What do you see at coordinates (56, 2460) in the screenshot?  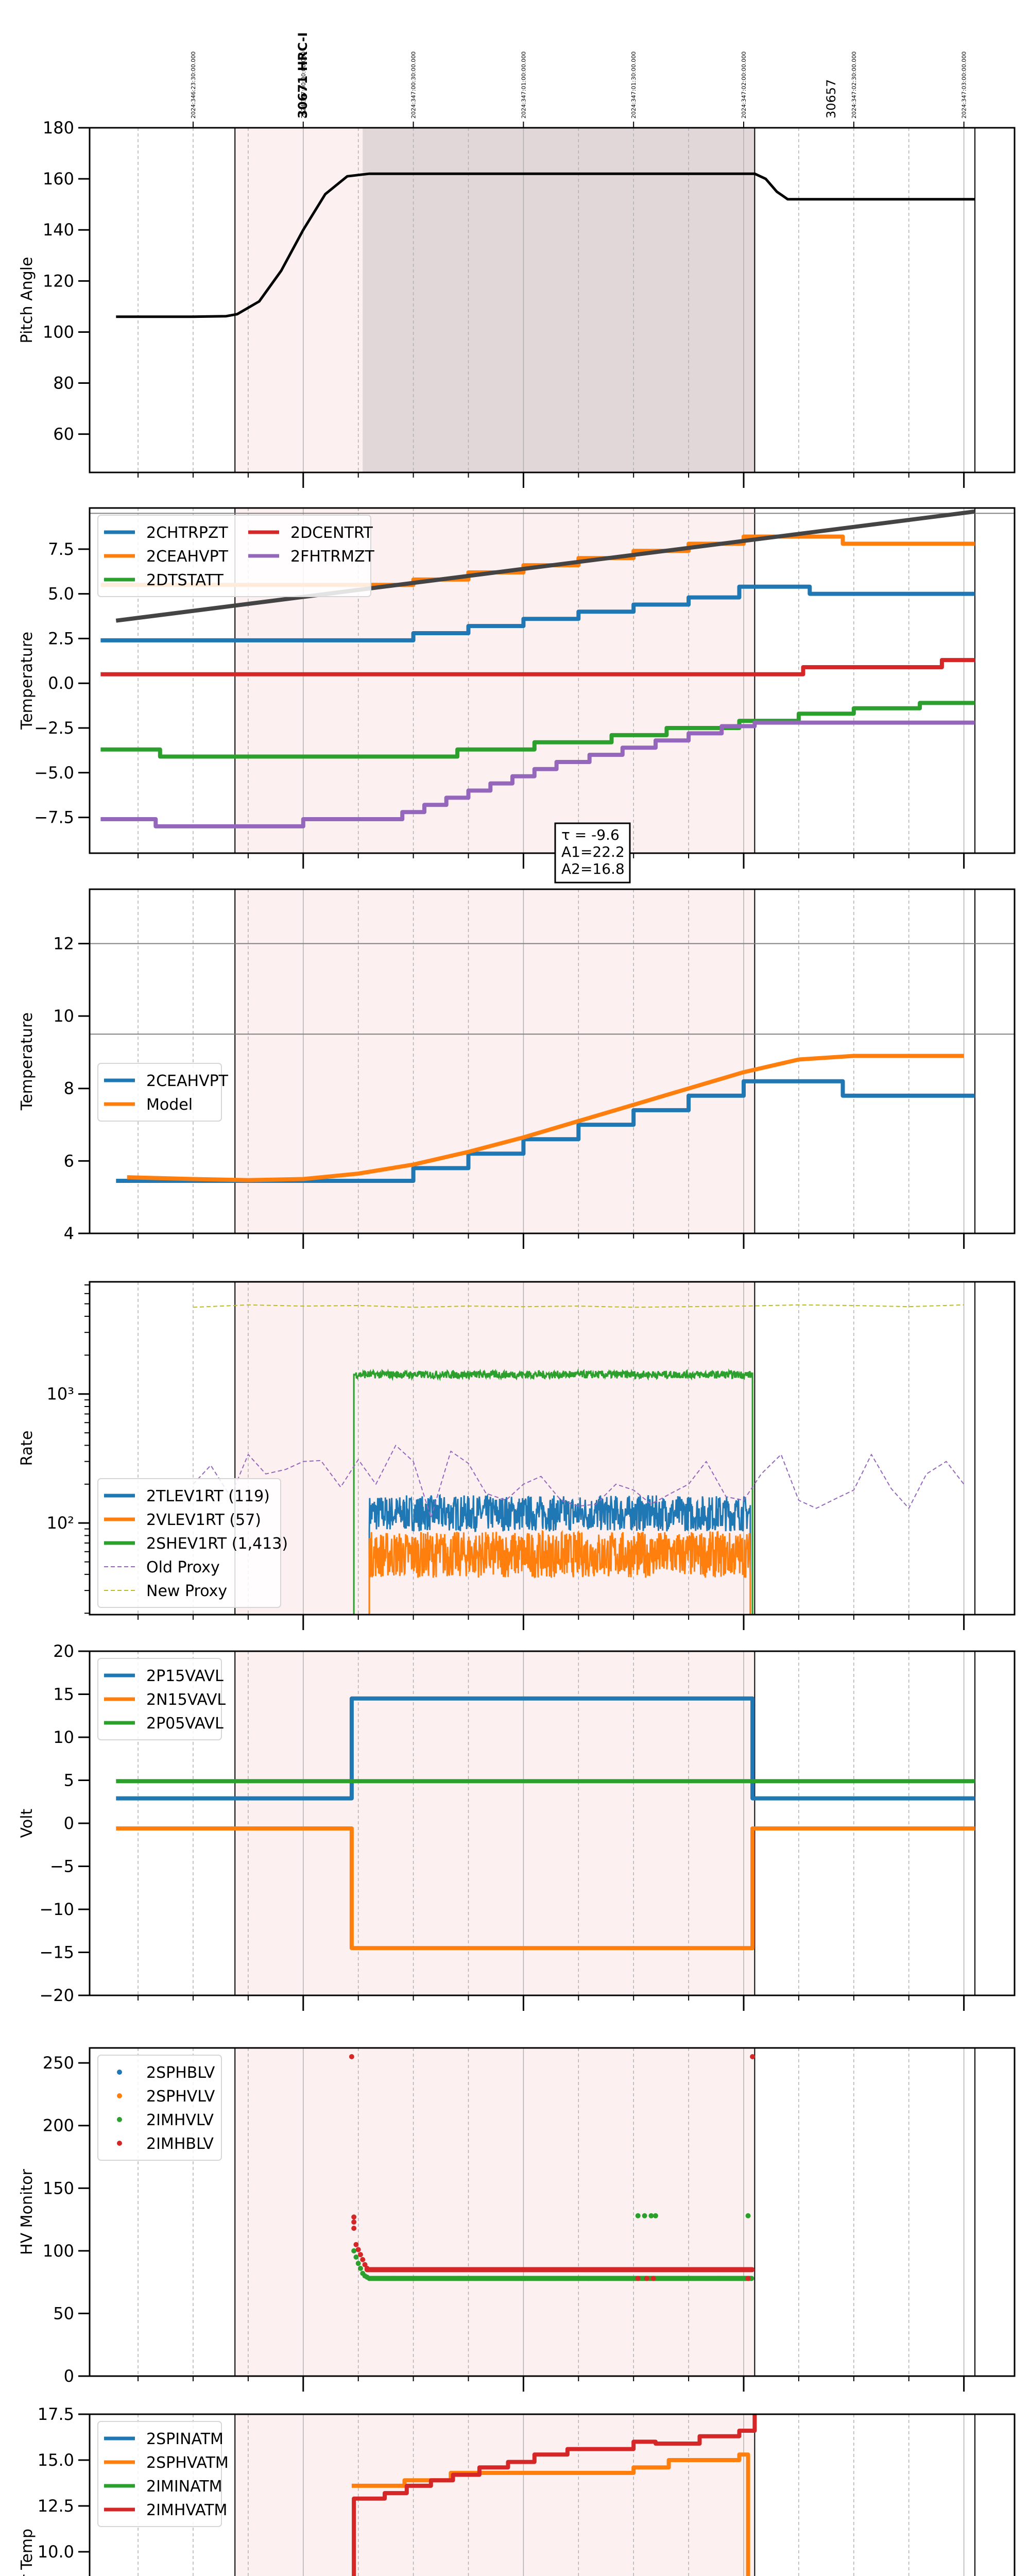 I see `y-tick-label: 15.0` at bounding box center [56, 2460].